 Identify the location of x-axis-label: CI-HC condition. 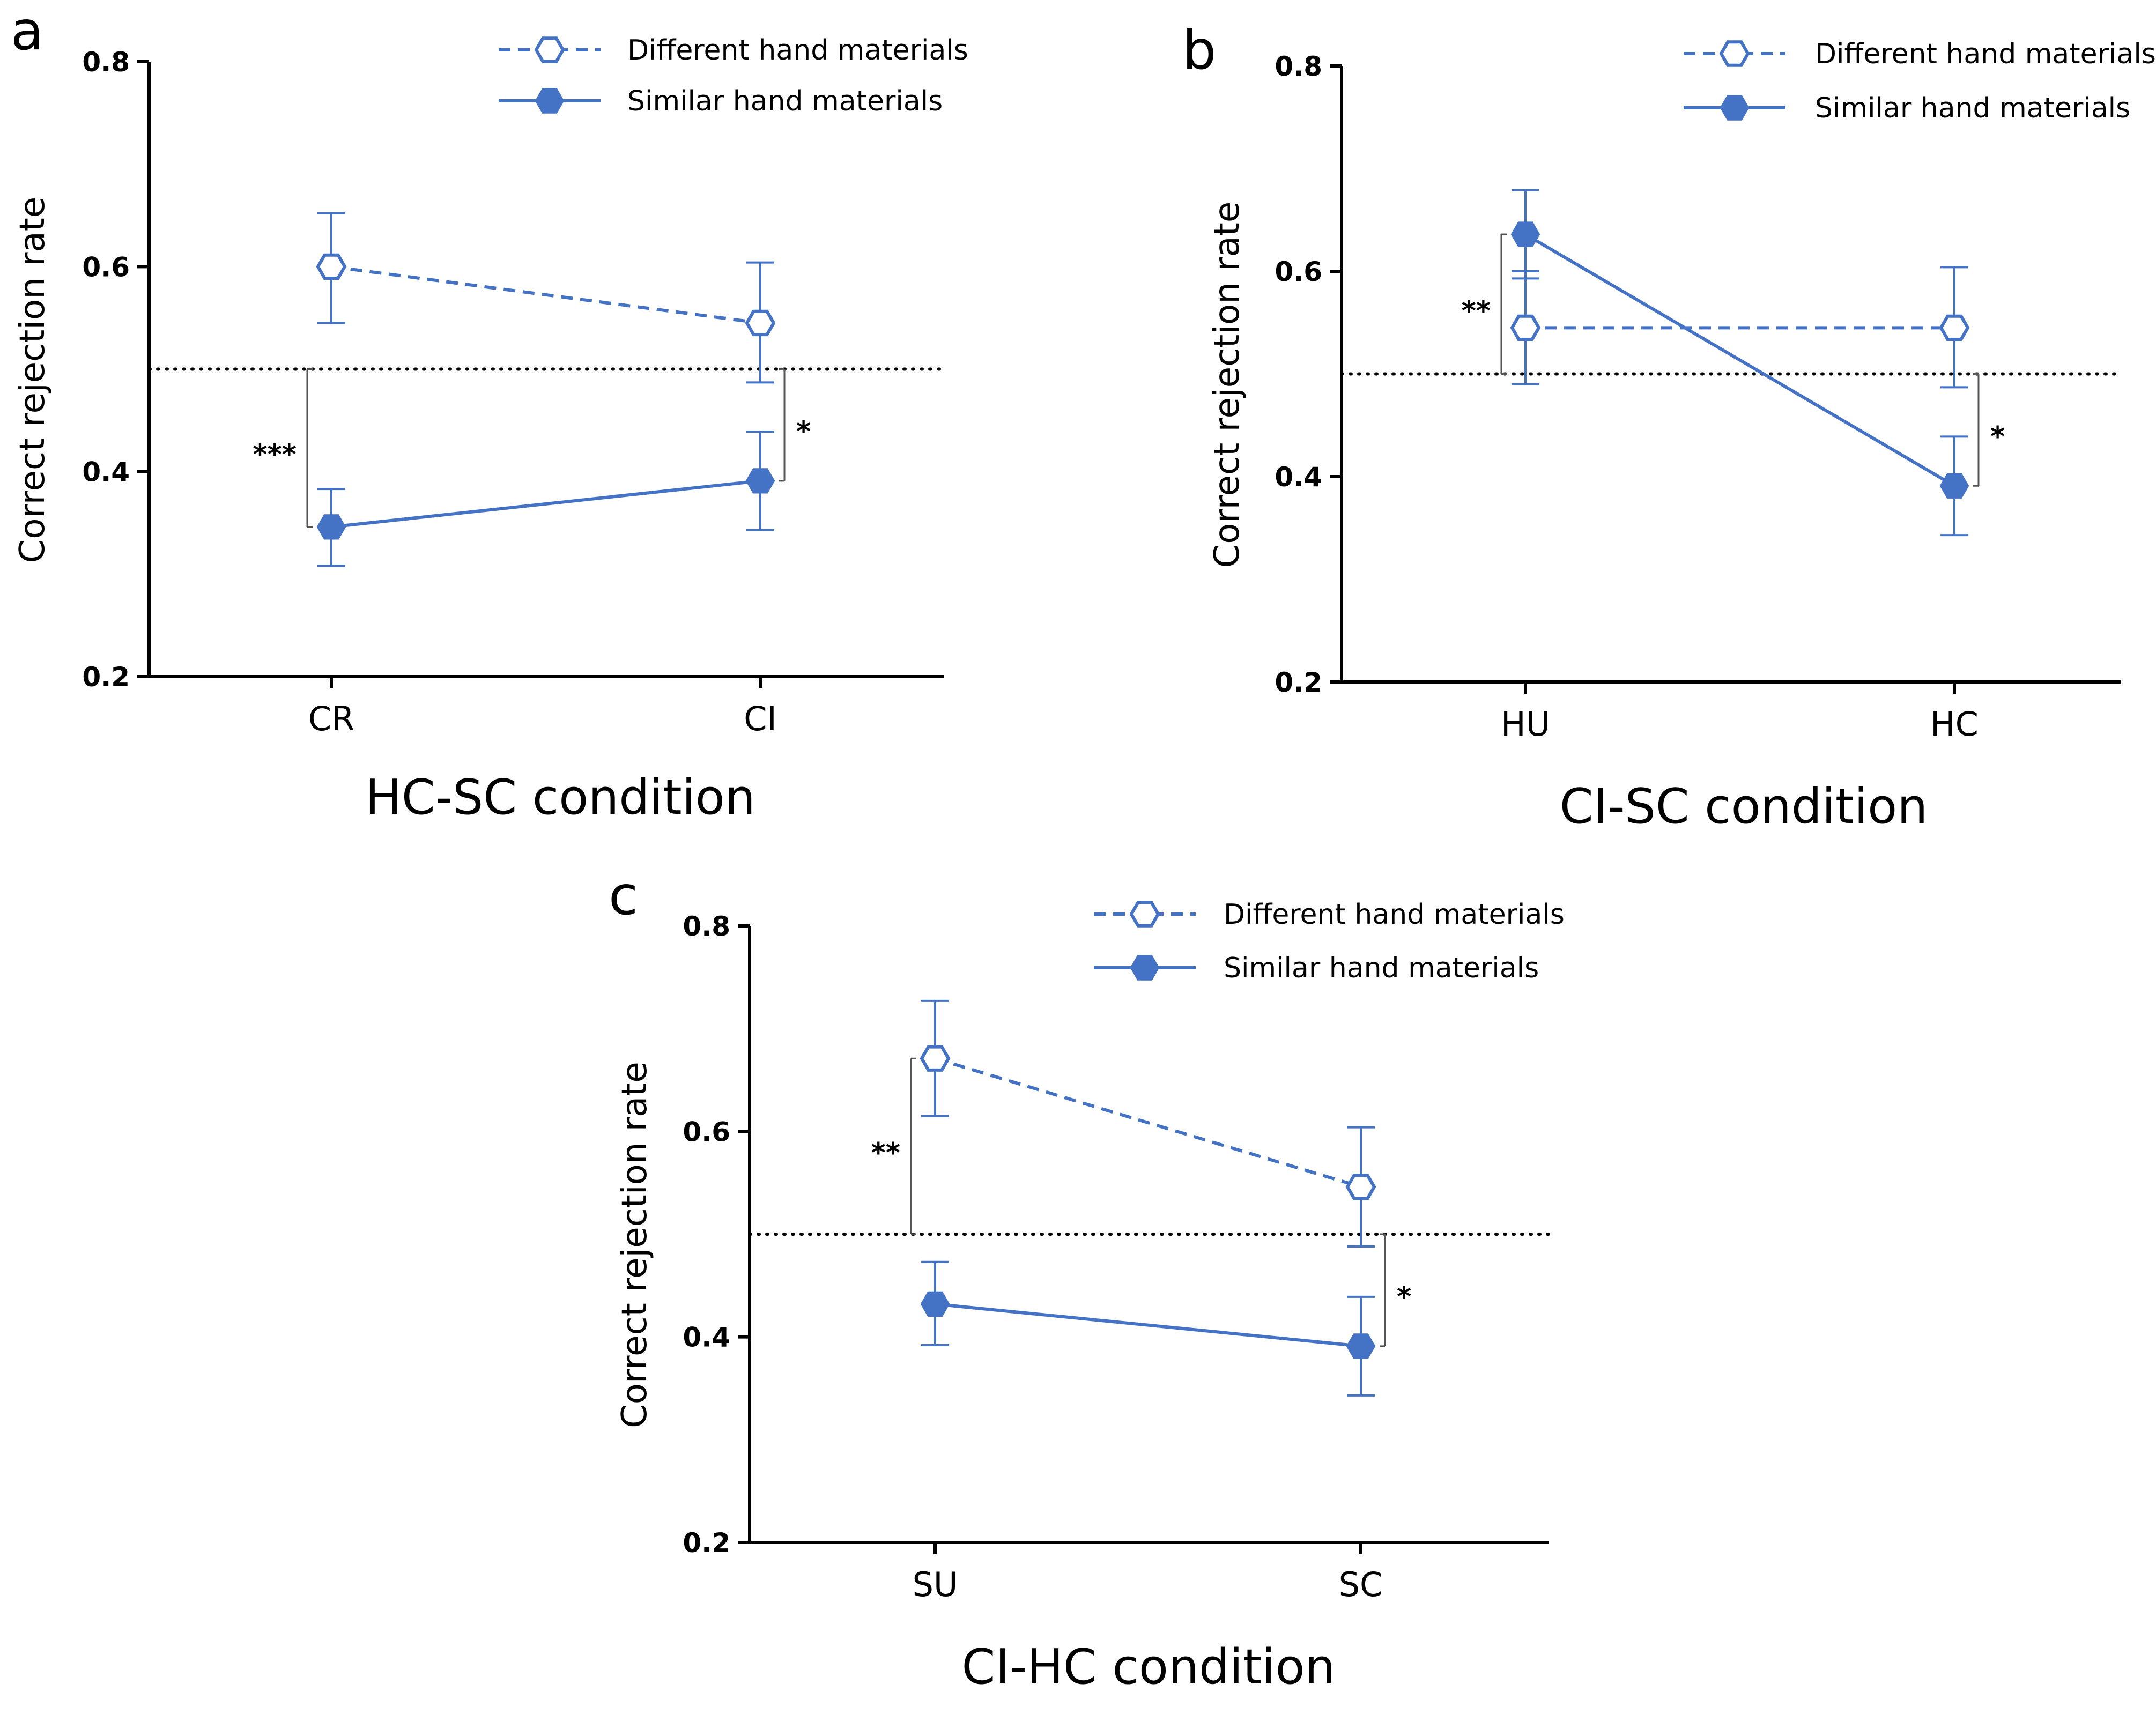
(1148, 1667).